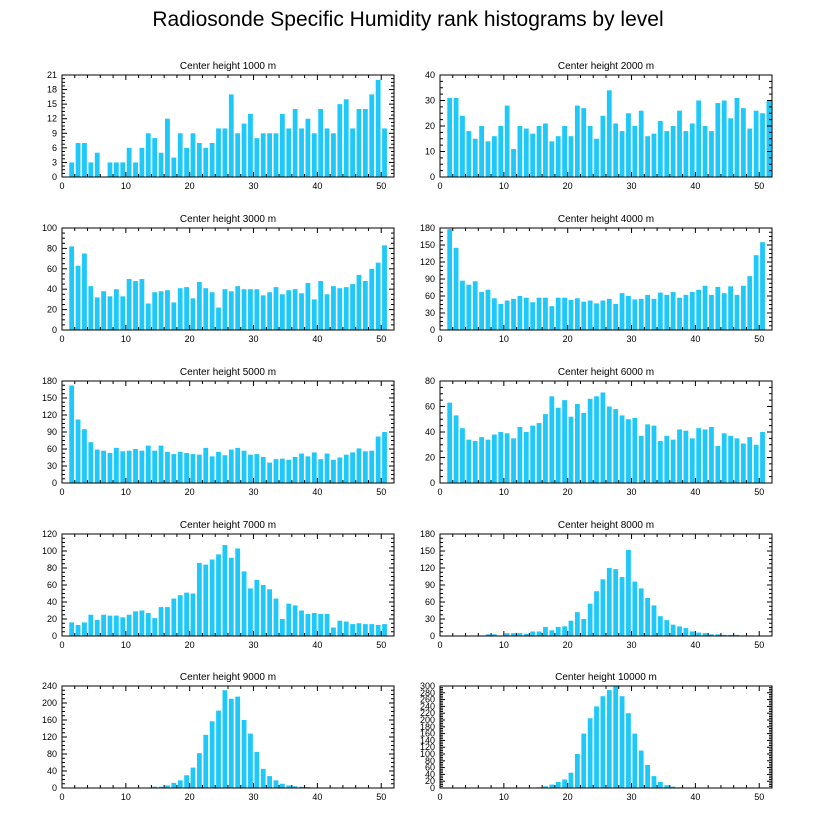 This screenshot has width=816, height=824. Describe the element at coordinates (427, 734) in the screenshot. I see `y-tick-label: 160` at that location.